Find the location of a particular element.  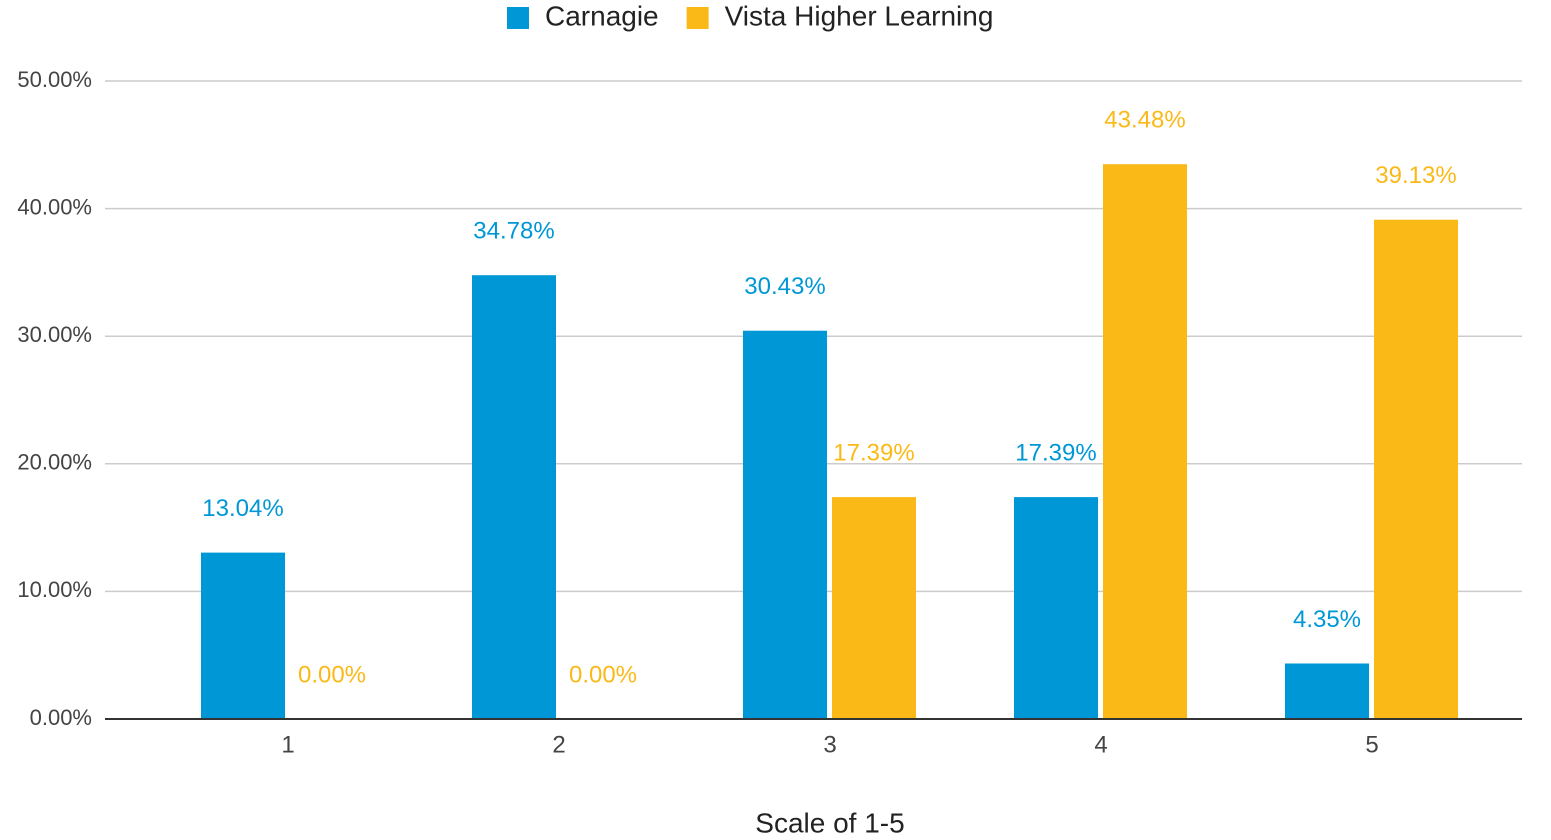

y-tick-label: 40.00% is located at coordinates (54, 206).